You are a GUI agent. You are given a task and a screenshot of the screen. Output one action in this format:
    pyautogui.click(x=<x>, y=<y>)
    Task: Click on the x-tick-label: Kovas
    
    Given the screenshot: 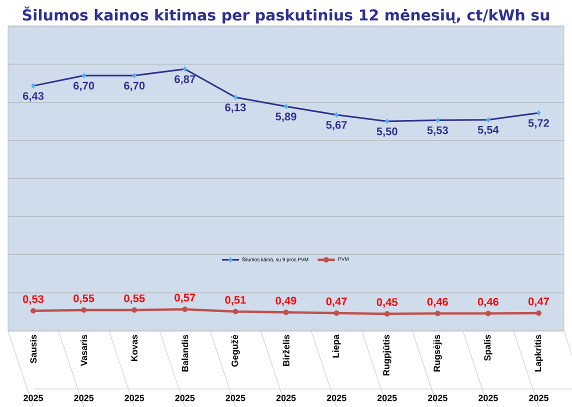 What is the action you would take?
    pyautogui.click(x=134, y=347)
    